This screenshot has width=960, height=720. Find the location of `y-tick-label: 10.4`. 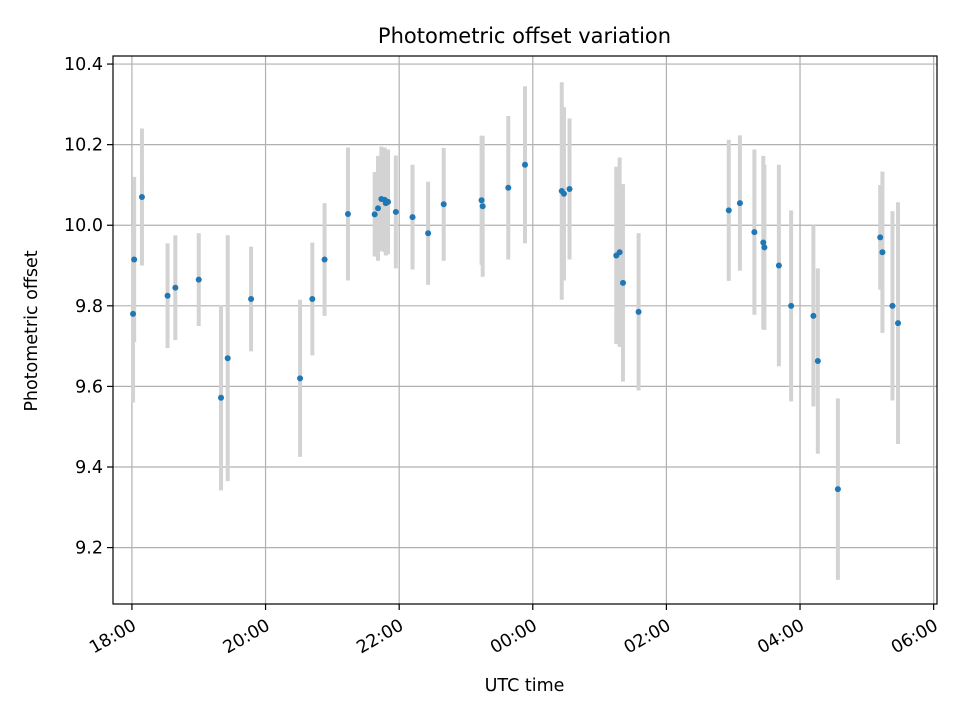

y-tick-label: 10.4 is located at coordinates (83, 65).